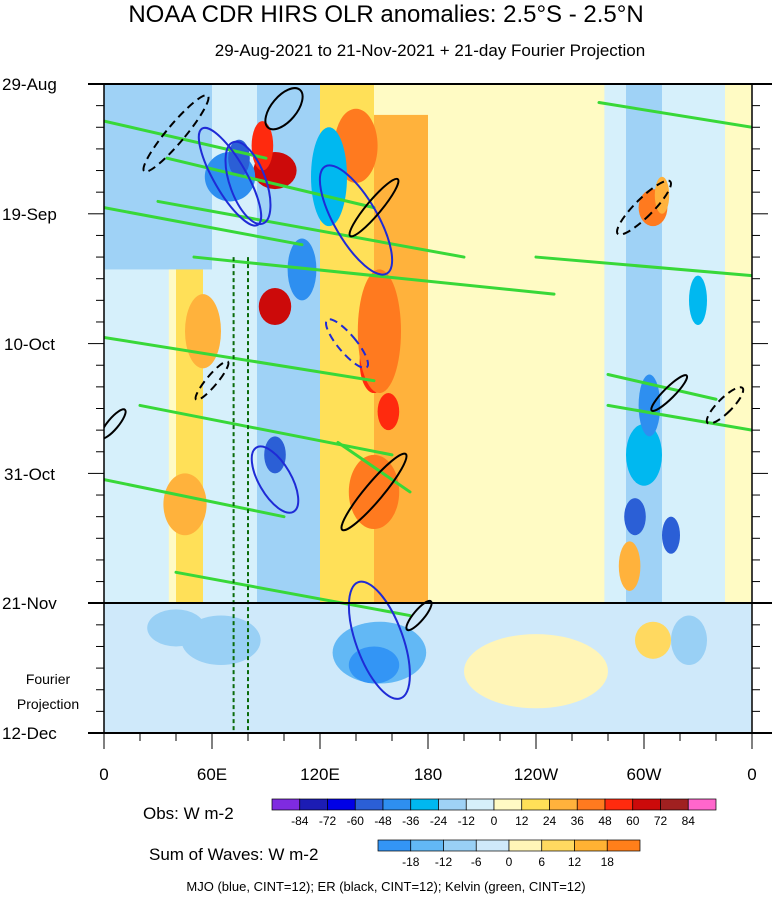 The height and width of the screenshot is (899, 772). What do you see at coordinates (494, 813) in the screenshot?
I see `obs-colorbar: -84 -72 -60 -48 -36 -24 -12 0 12 24 36 48 60 72 84` at bounding box center [494, 813].